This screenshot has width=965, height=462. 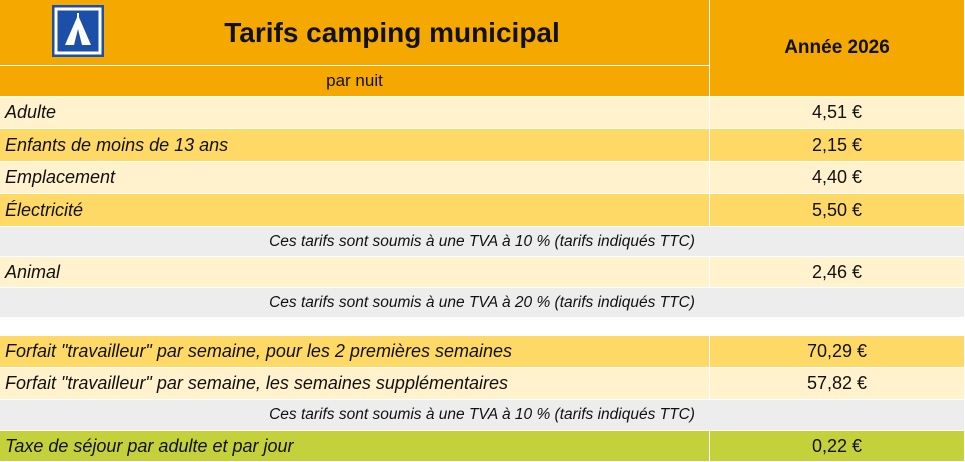 I want to click on title-cell: Tarifs camping municipal, so click(x=355, y=33).